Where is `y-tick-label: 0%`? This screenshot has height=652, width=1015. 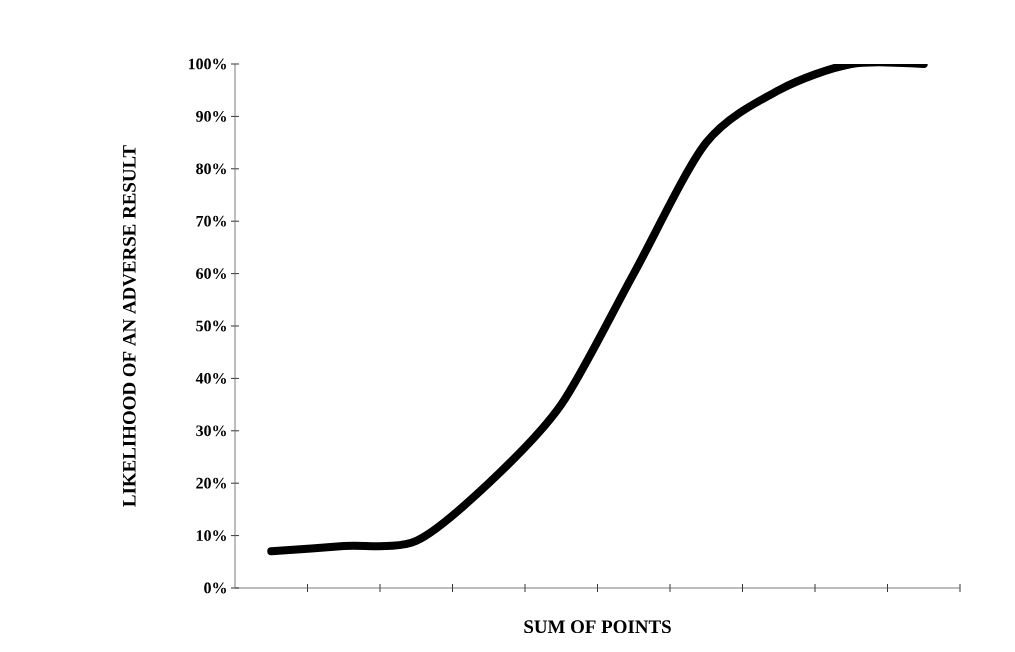 y-tick-label: 0% is located at coordinates (215, 588).